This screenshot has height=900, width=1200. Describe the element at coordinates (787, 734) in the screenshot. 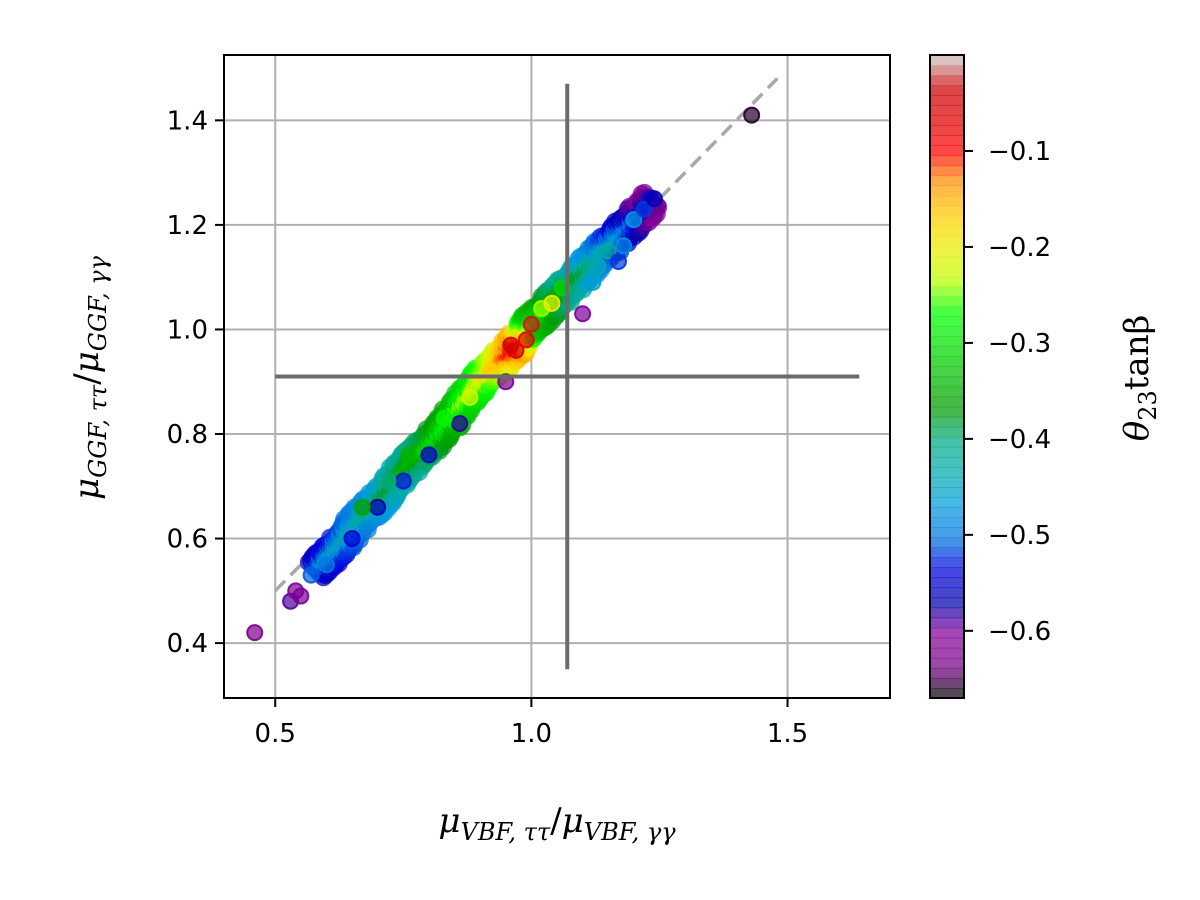

I see `x-tick-label: 1.5` at that location.